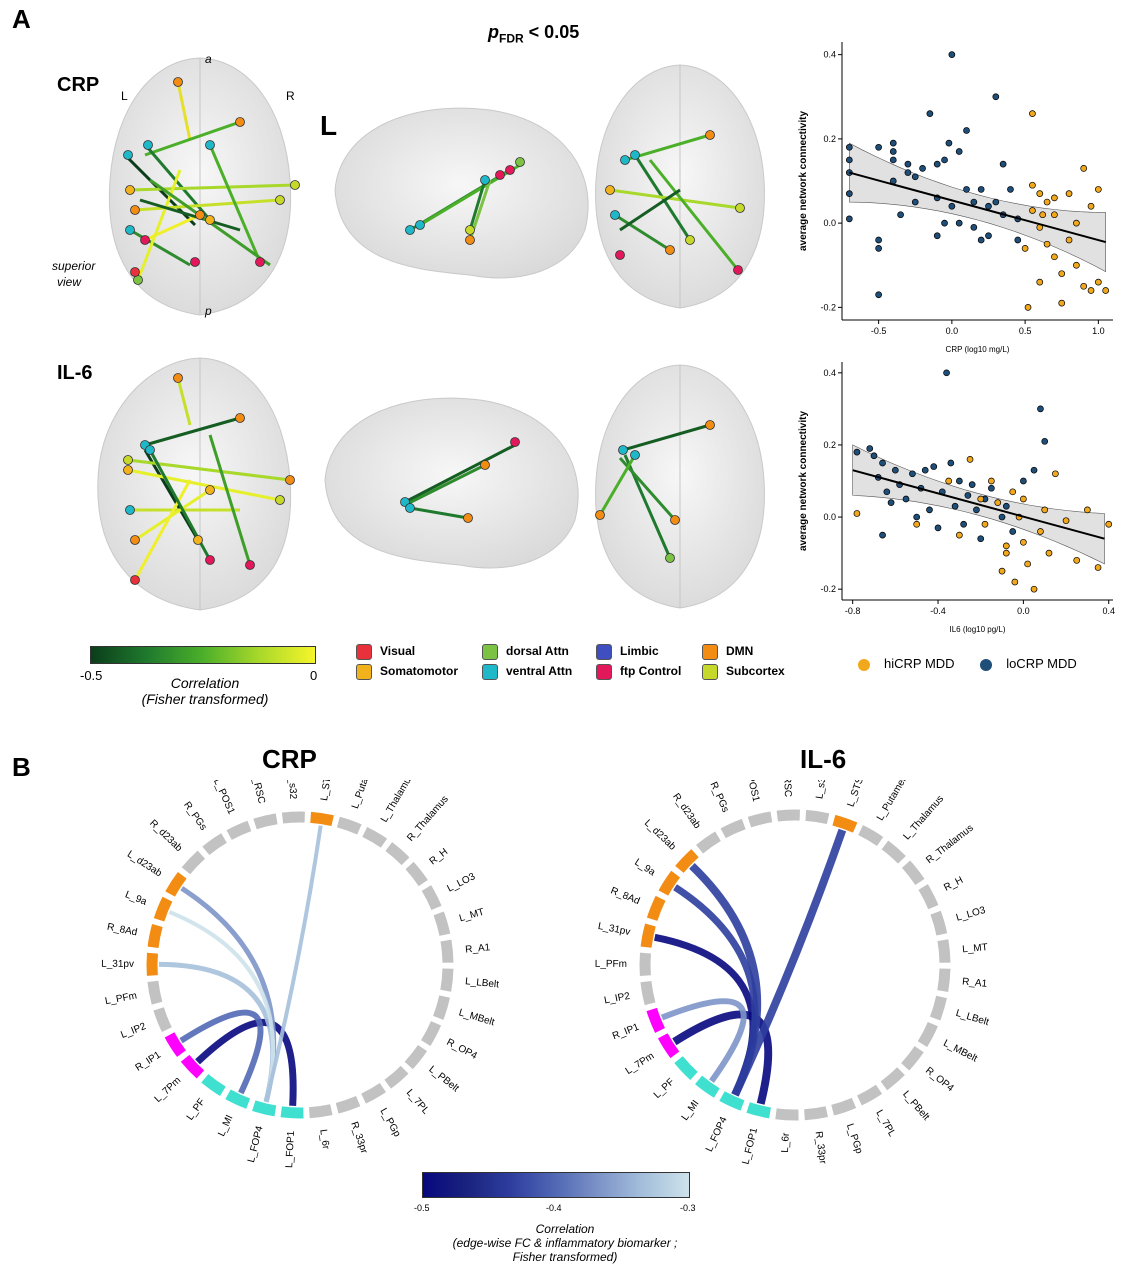  Describe the element at coordinates (885, 1123) in the screenshot. I see `chord-label: L_7PL` at that location.